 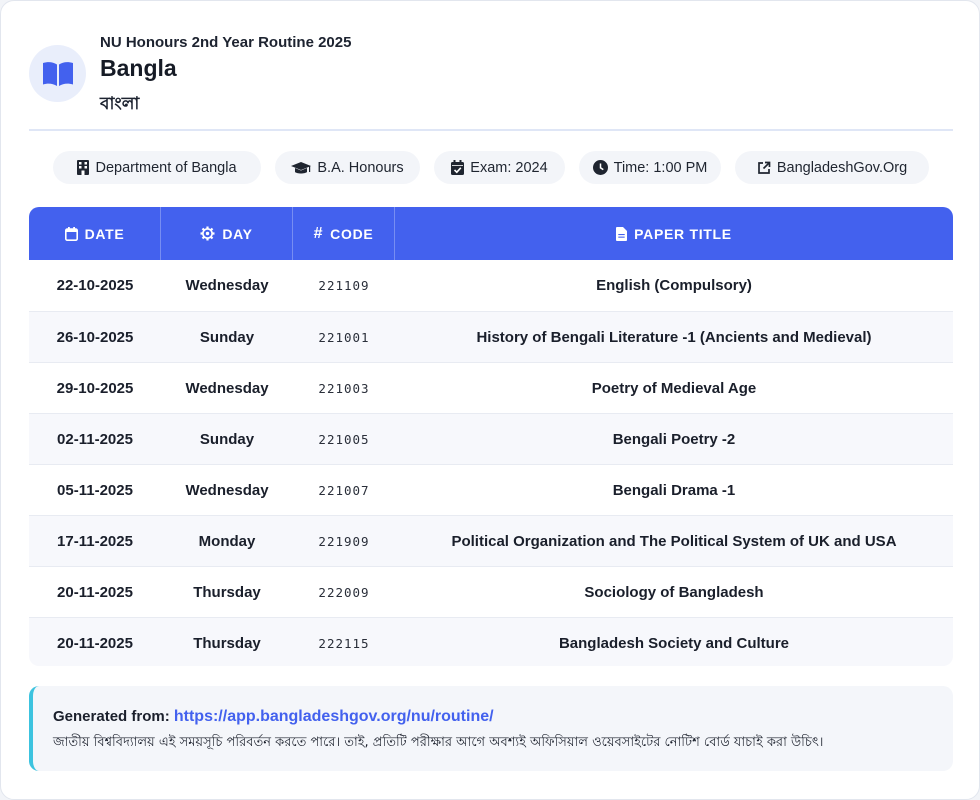 I want to click on clock-icon, so click(x=600, y=167).